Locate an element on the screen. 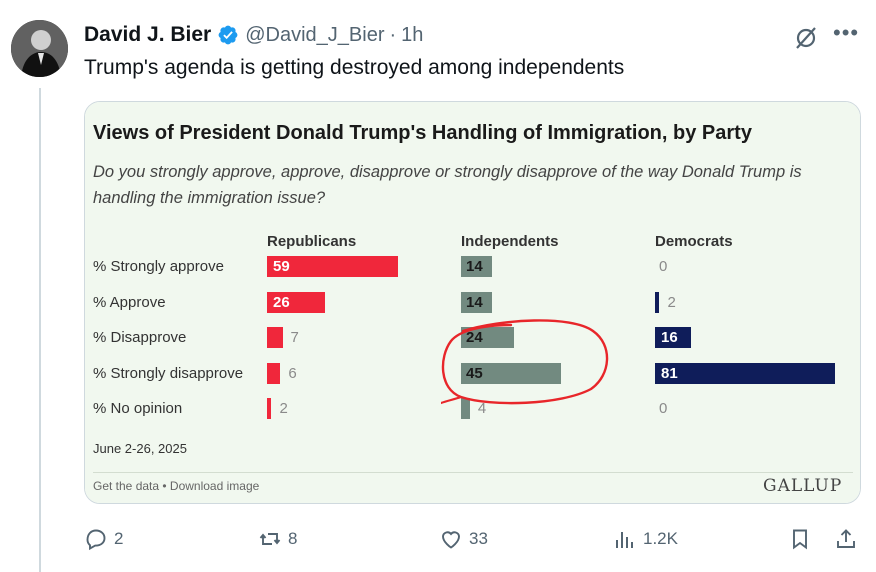 This screenshot has height=572, width=876. column-header-democrats: Democrats is located at coordinates (694, 241).